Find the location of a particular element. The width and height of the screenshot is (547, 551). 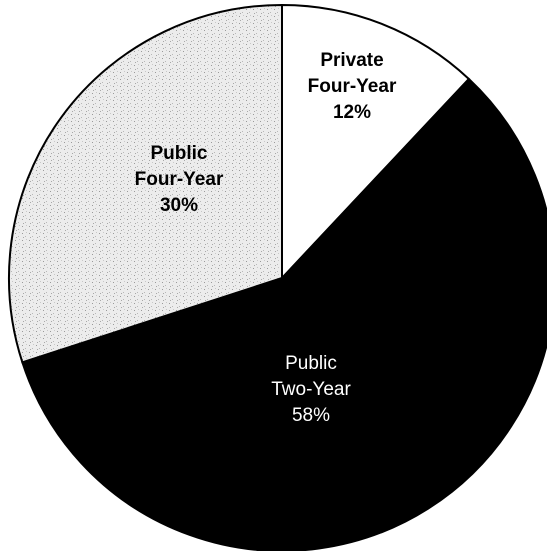

slice-percent-label: 58% is located at coordinates (311, 415).